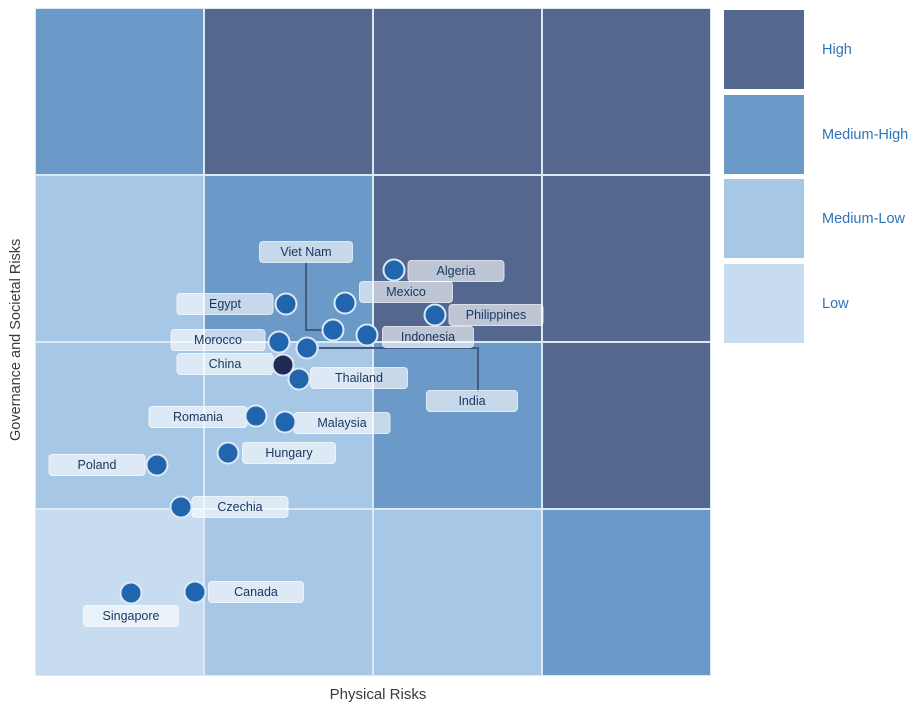 Image resolution: width=923 pixels, height=711 pixels. Describe the element at coordinates (764, 303) in the screenshot. I see `legend-swatch-low` at that location.